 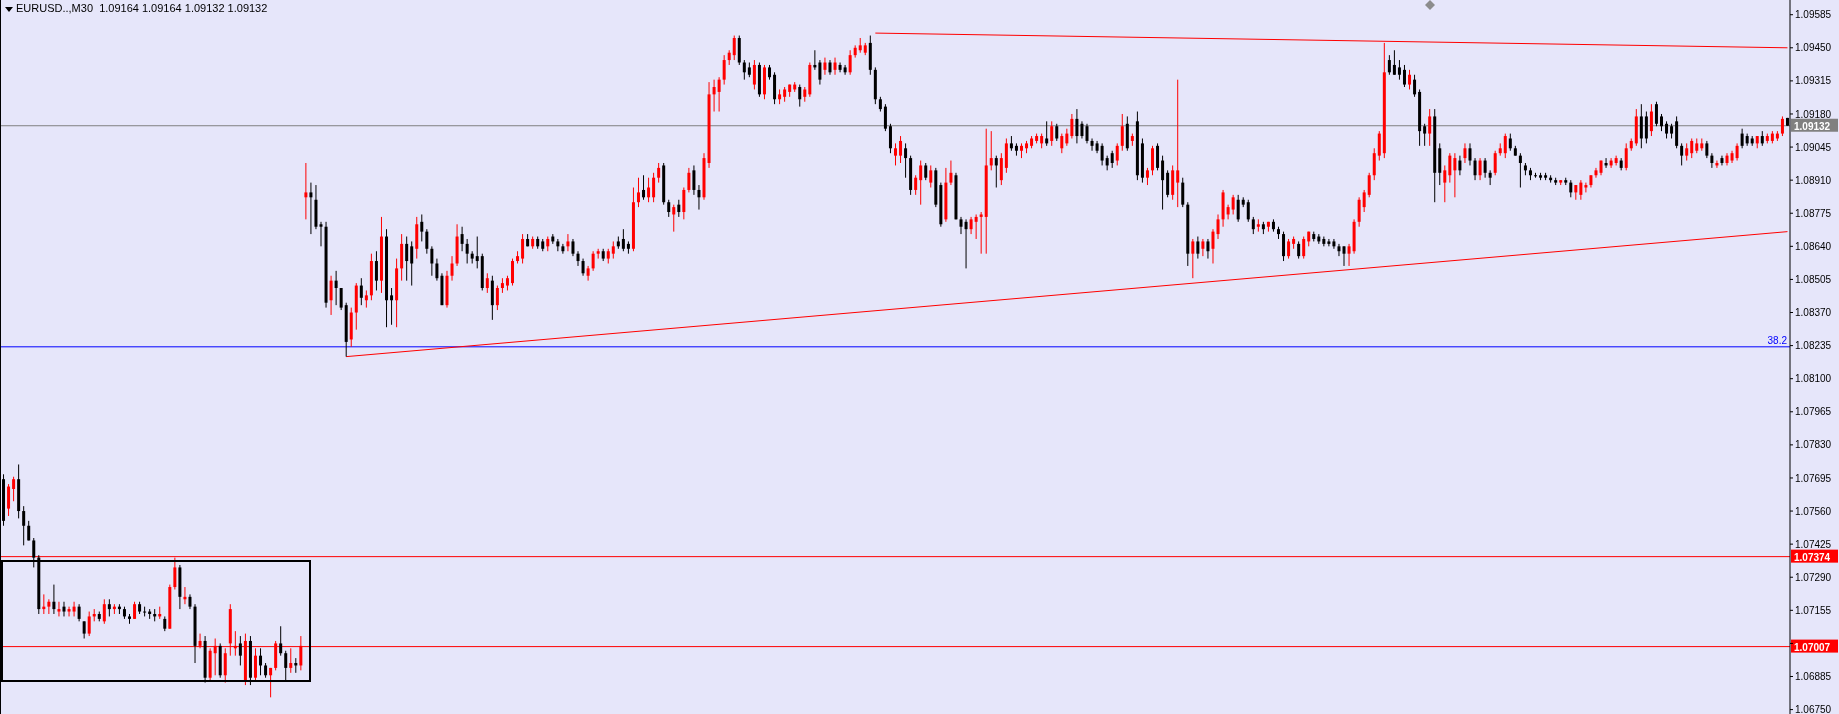 I want to click on ref-line-label: 1.09132, so click(x=1812, y=126).